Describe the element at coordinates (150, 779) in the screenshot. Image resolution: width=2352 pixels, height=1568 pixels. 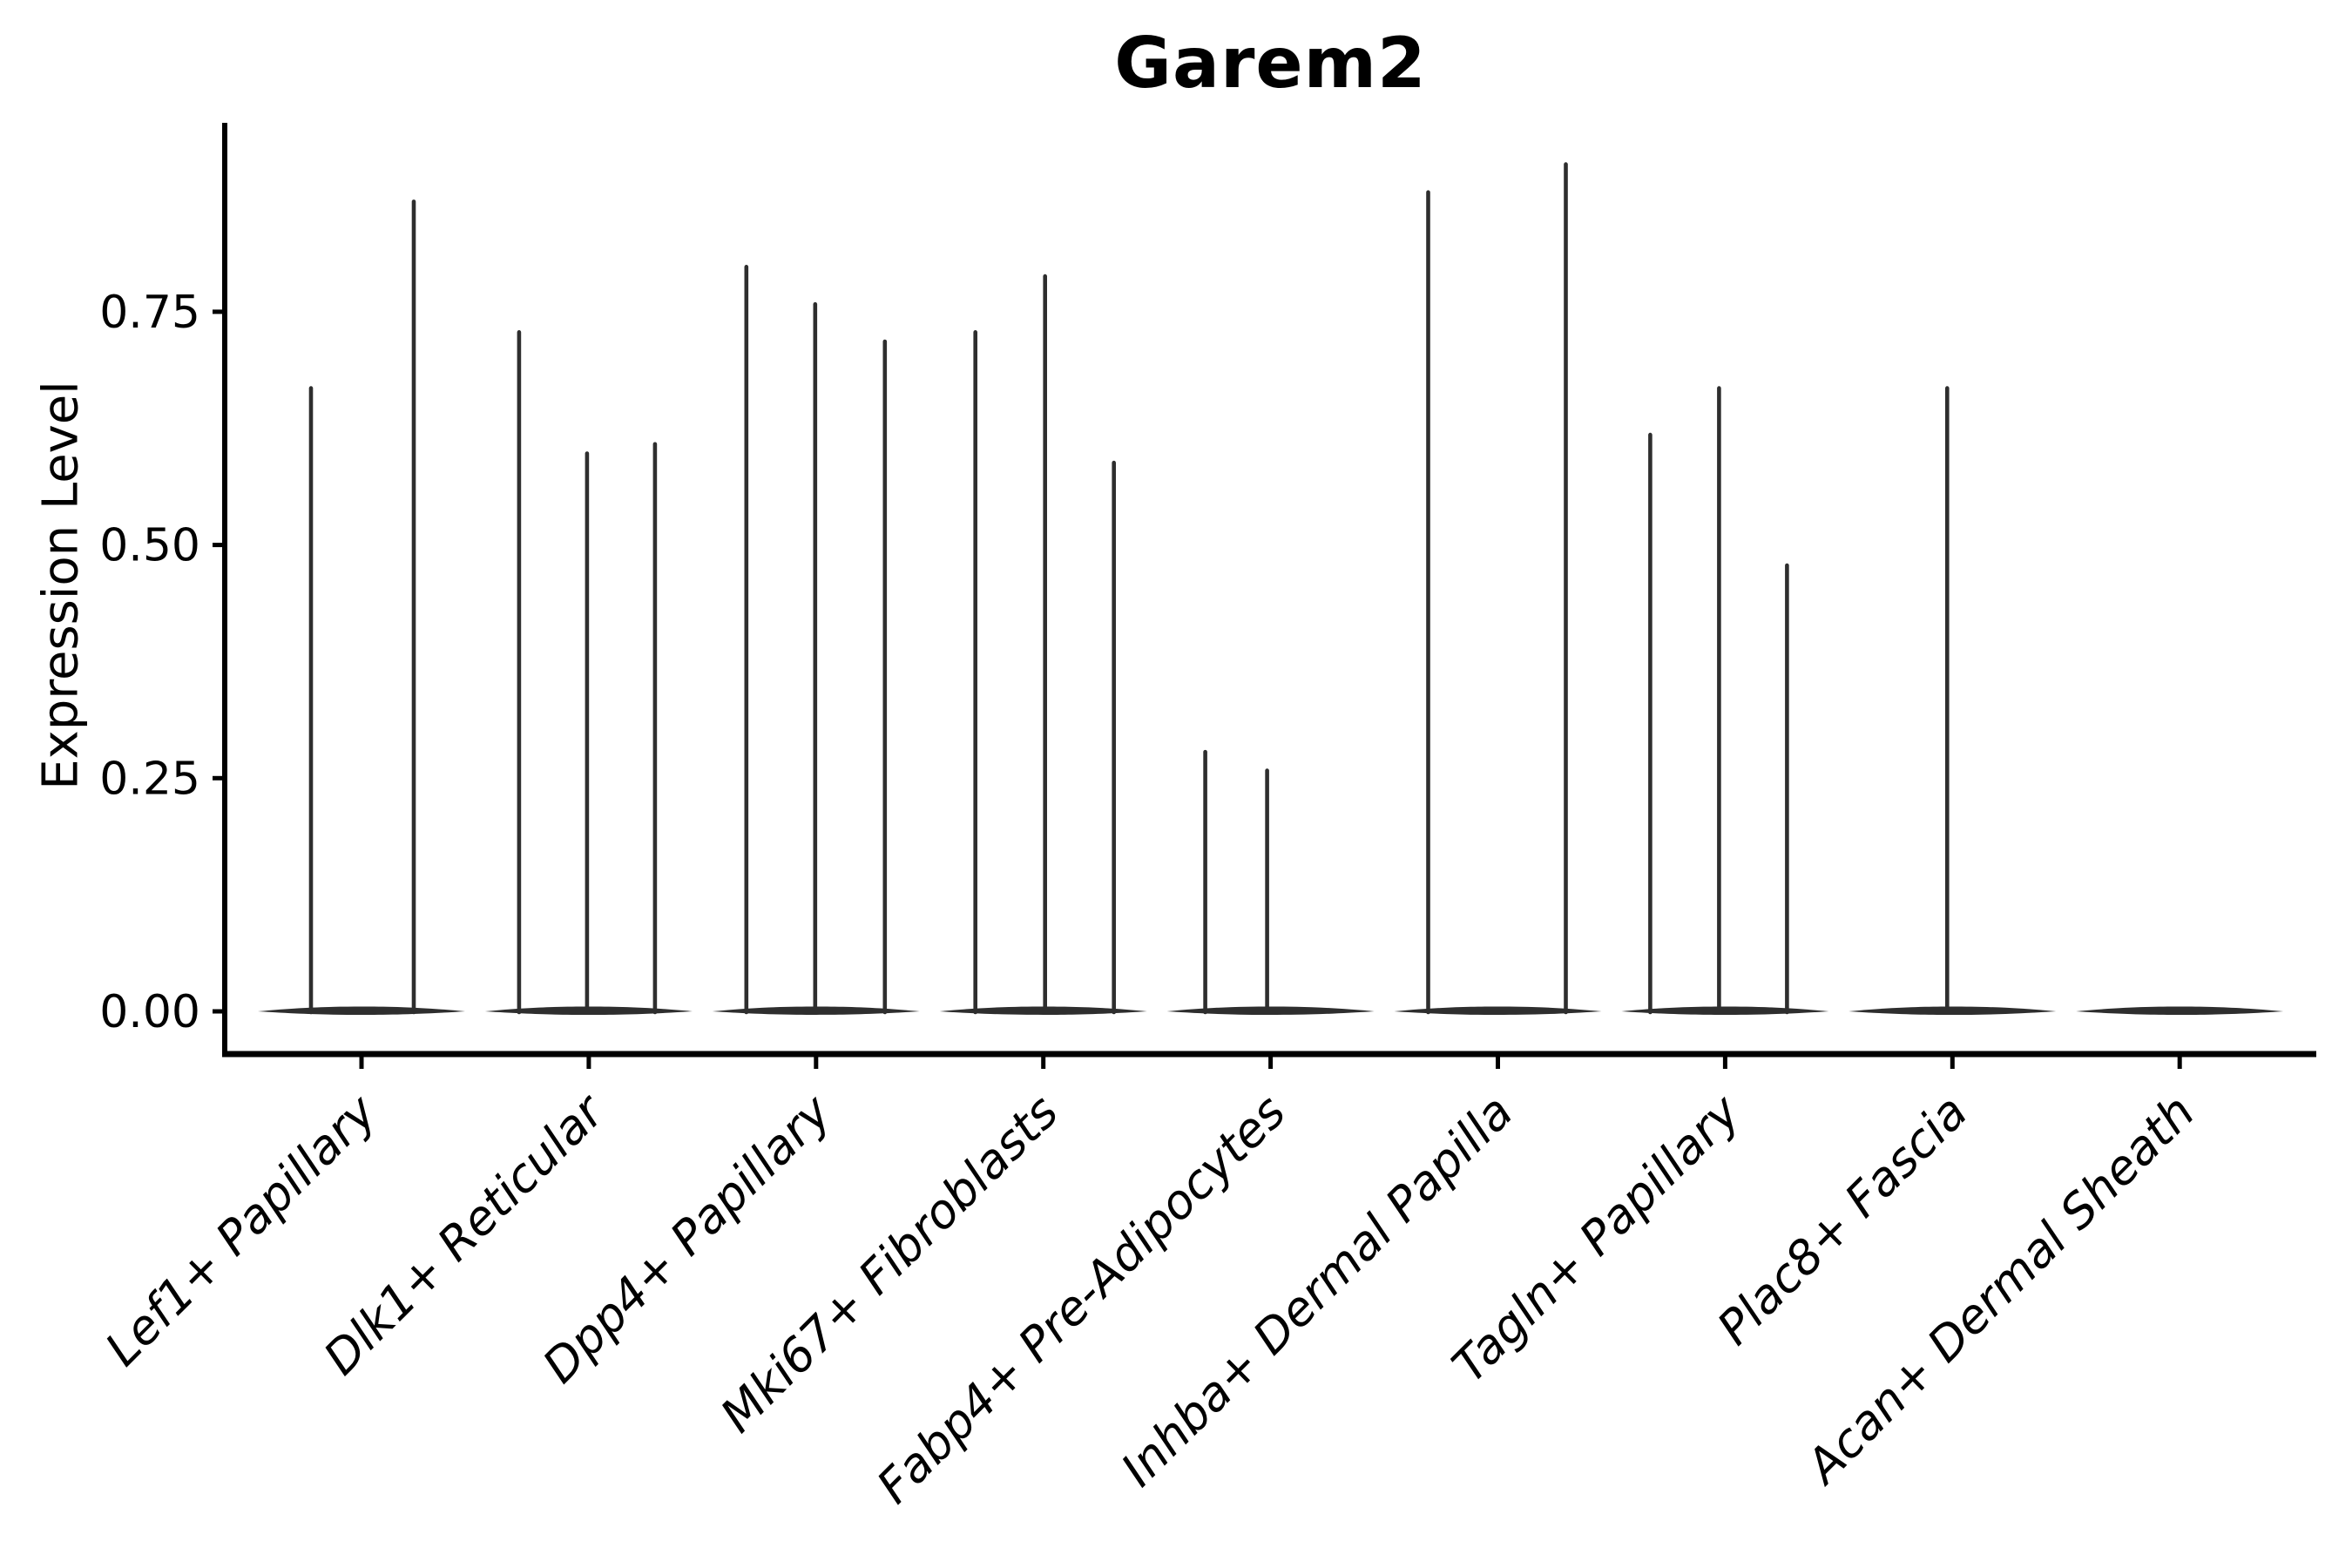
I see `y-tick-label: 0.25` at that location.